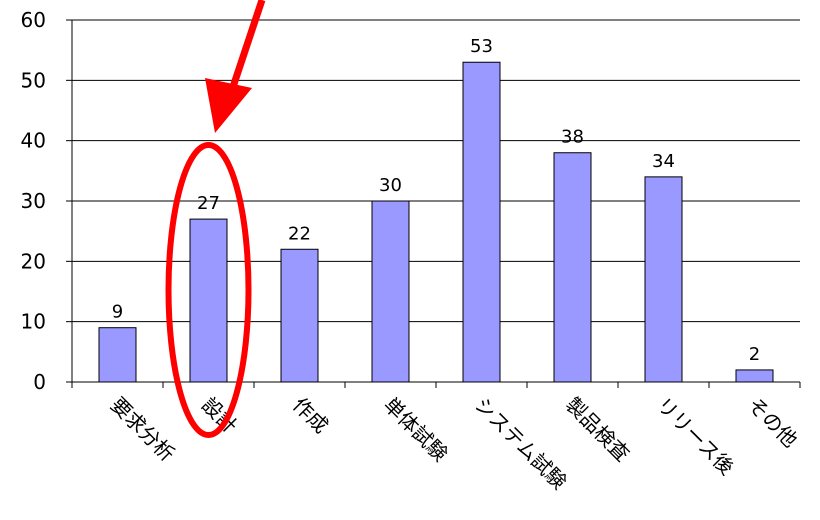 The width and height of the screenshot is (820, 520). I want to click on category-label: 要求分析, so click(143, 430).